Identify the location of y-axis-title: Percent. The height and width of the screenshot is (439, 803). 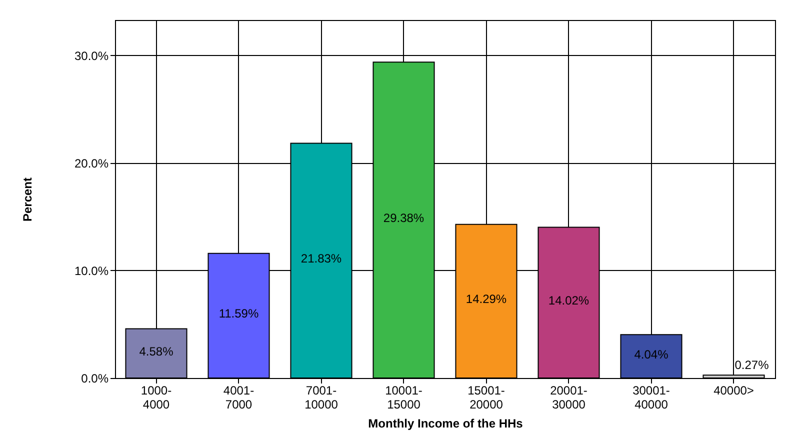
(27, 199).